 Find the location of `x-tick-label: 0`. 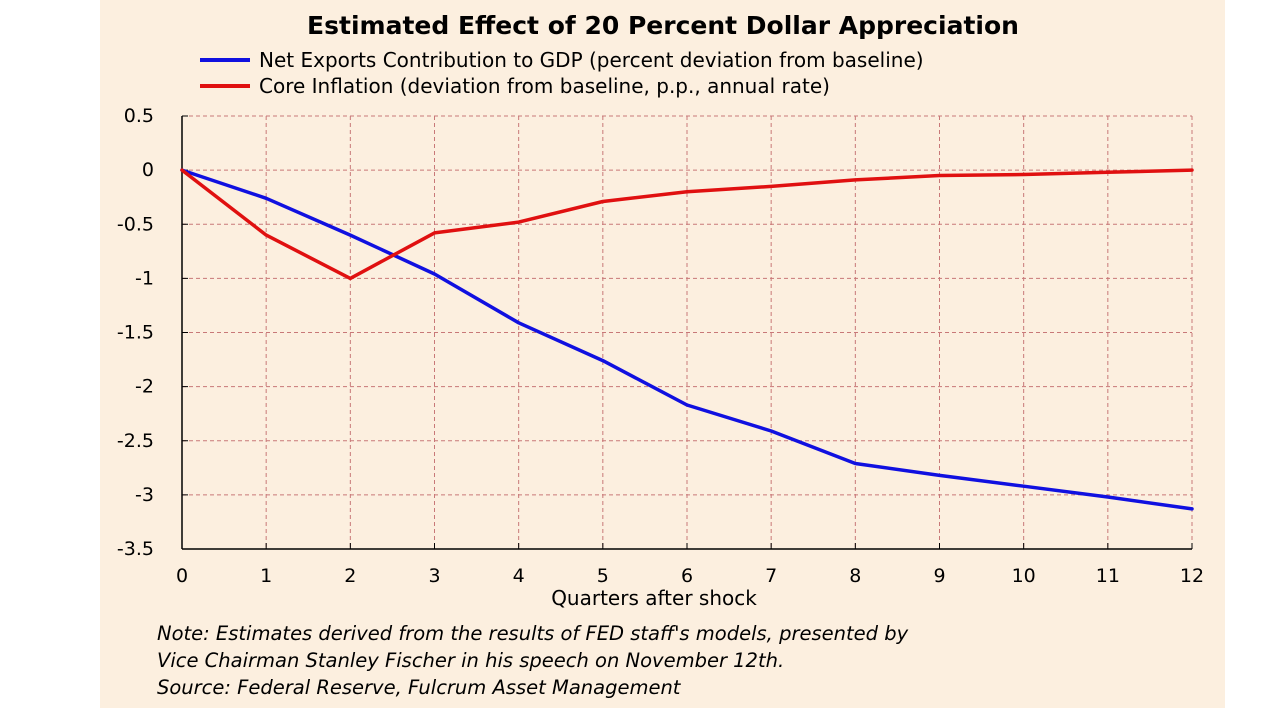

x-tick-label: 0 is located at coordinates (182, 576).